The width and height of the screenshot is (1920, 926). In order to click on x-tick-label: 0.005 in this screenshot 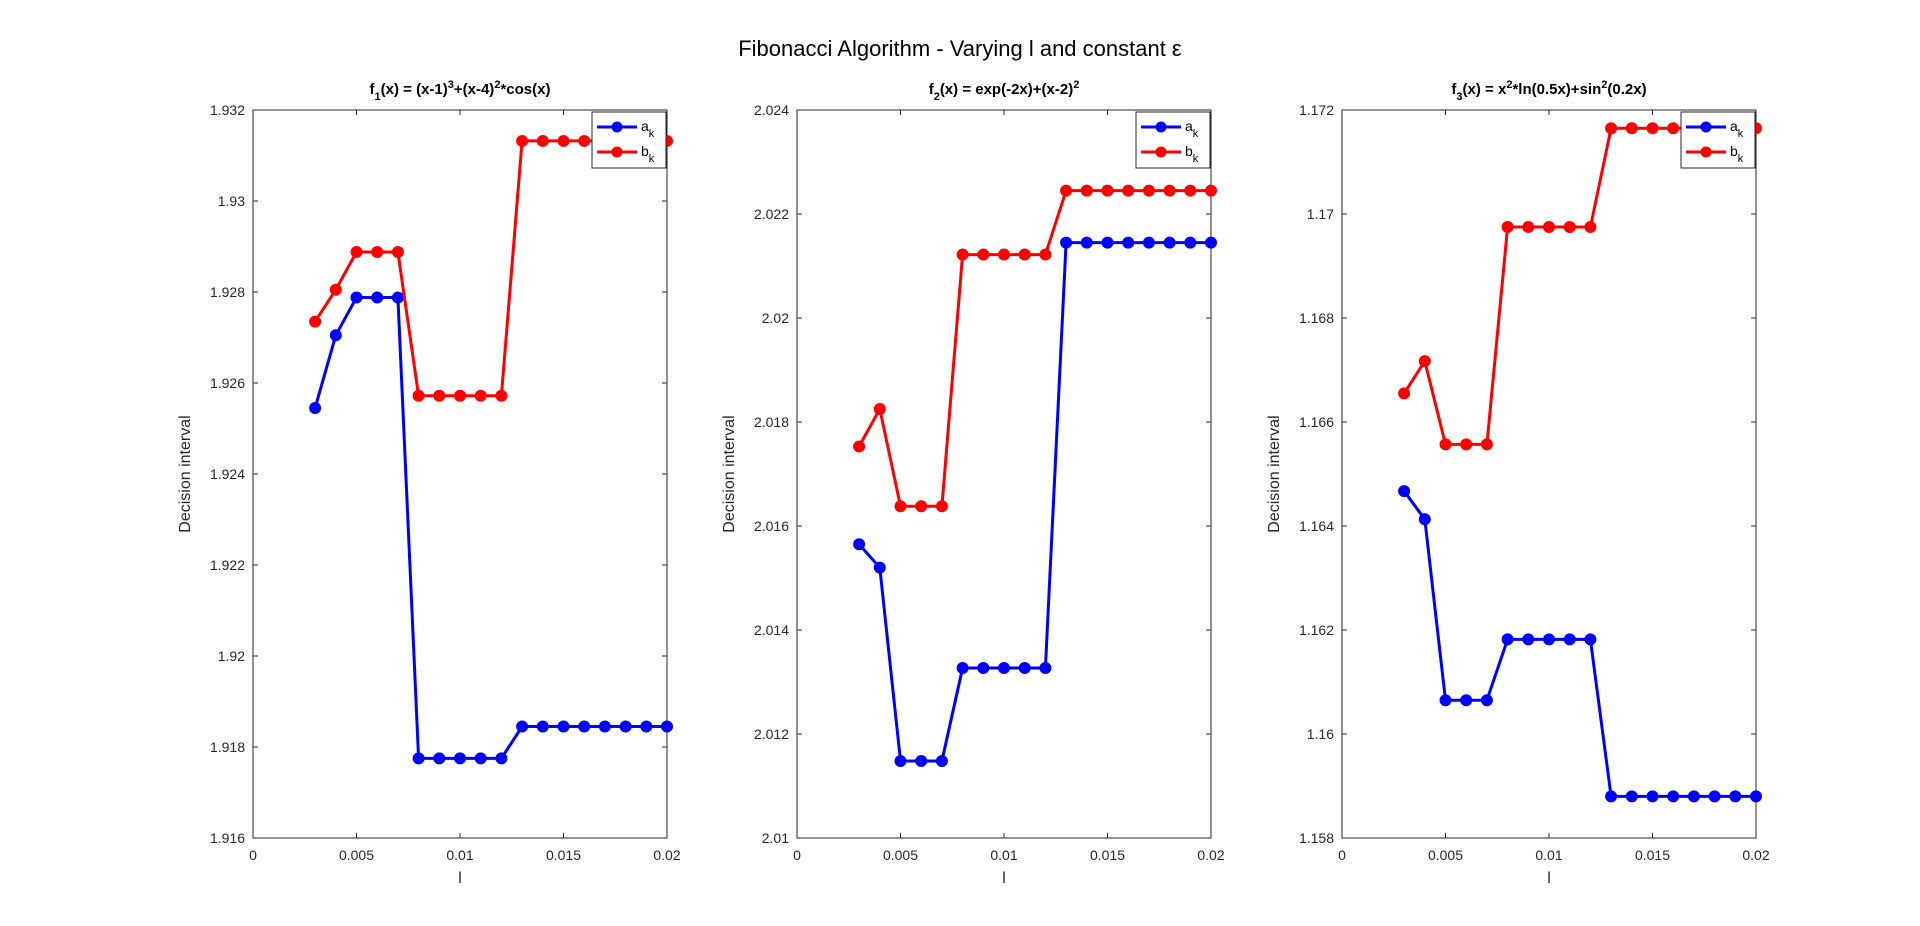, I will do `click(1445, 855)`.